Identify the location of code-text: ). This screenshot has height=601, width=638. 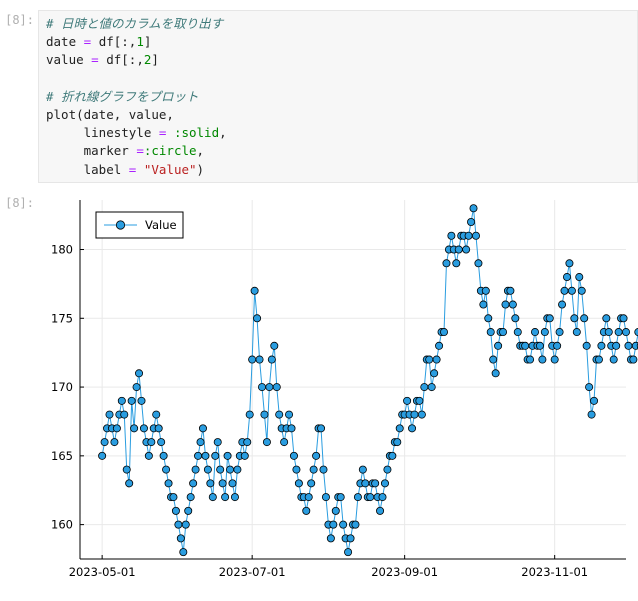
(200, 169).